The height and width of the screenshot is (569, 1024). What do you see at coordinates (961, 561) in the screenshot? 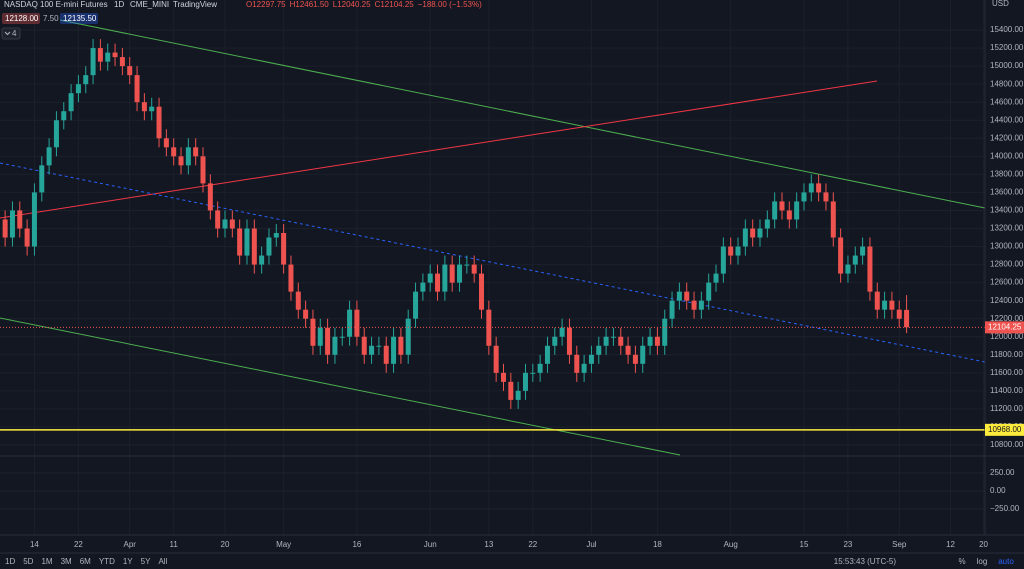
I see `scale-option: %` at bounding box center [961, 561].